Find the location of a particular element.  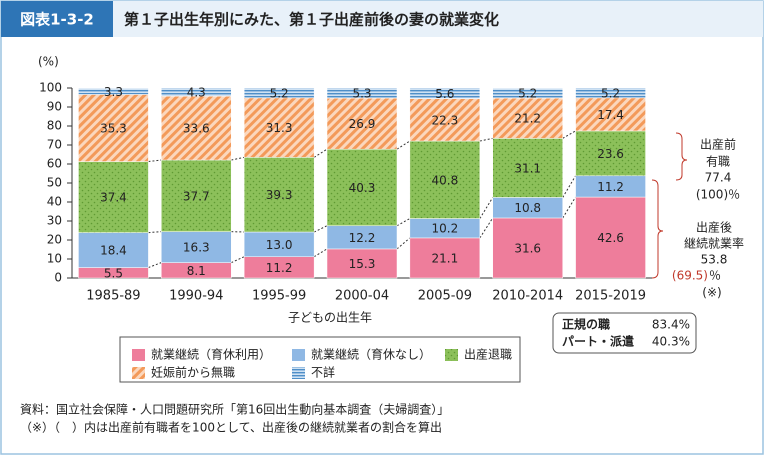

x-tick-label: 2005-09 is located at coordinates (445, 296).